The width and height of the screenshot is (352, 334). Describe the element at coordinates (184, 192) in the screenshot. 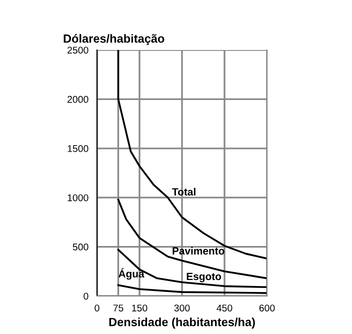

I see `series-label: Total` at that location.